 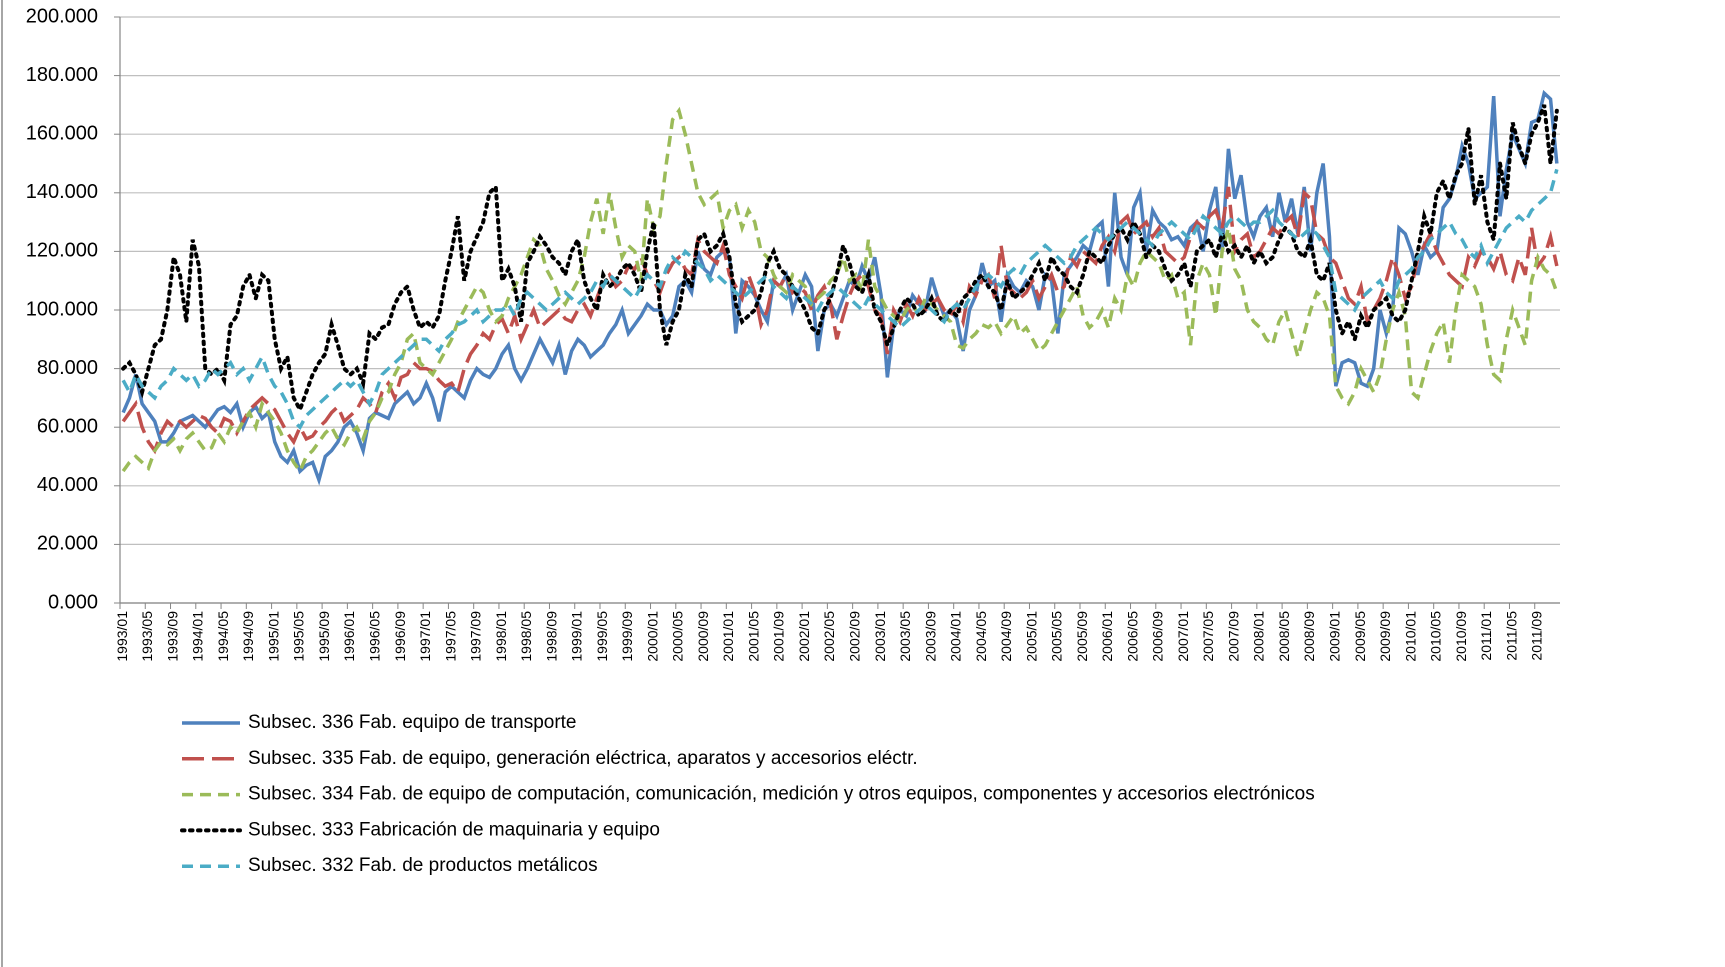 What do you see at coordinates (1360, 636) in the screenshot?
I see `x-tick-label: 2009/05` at bounding box center [1360, 636].